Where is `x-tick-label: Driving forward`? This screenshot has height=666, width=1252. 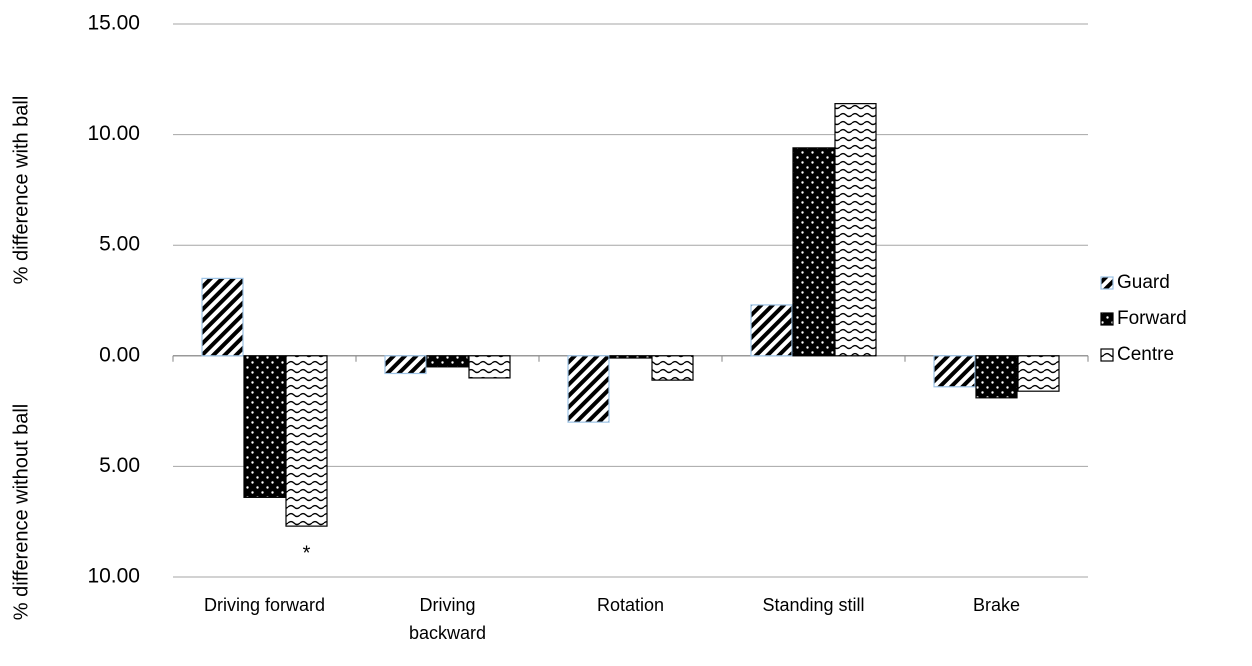 x-tick-label: Driving forward is located at coordinates (264, 605).